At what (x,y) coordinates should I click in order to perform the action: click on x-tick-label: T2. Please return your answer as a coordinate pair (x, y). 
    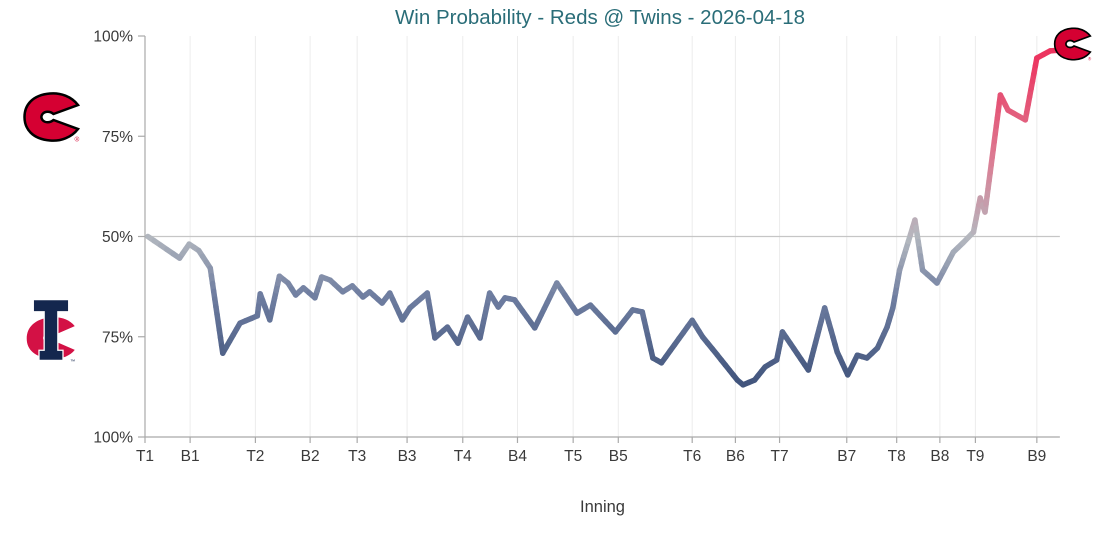
    Looking at the image, I should click on (255, 456).